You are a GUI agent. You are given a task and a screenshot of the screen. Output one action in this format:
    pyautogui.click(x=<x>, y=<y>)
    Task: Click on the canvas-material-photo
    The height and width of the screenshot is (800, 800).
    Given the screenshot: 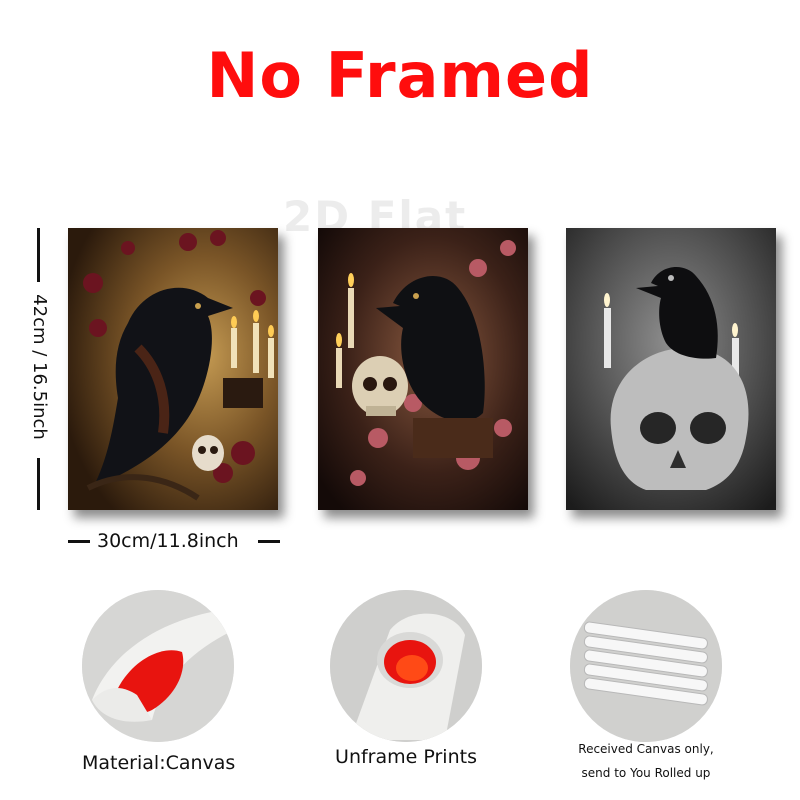 What is the action you would take?
    pyautogui.click(x=158, y=666)
    